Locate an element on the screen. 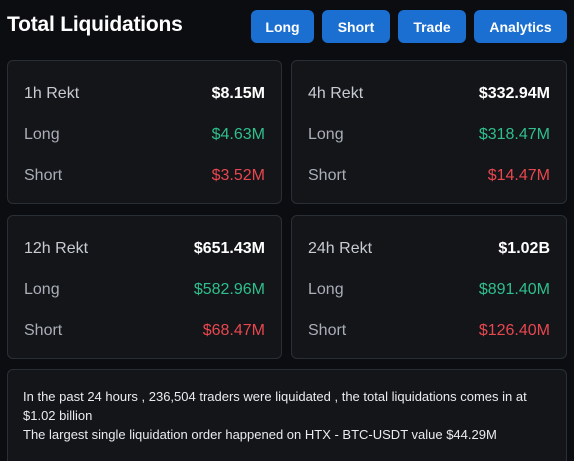 Image resolution: width=574 pixels, height=461 pixels. short-value: $14.47M is located at coordinates (518, 175).